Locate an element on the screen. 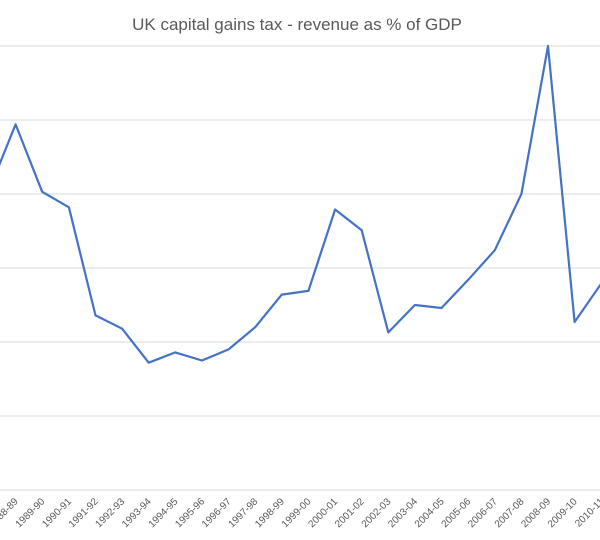 Image resolution: width=600 pixels, height=540 pixels. x-tick-label: 2010-11 is located at coordinates (586, 513).